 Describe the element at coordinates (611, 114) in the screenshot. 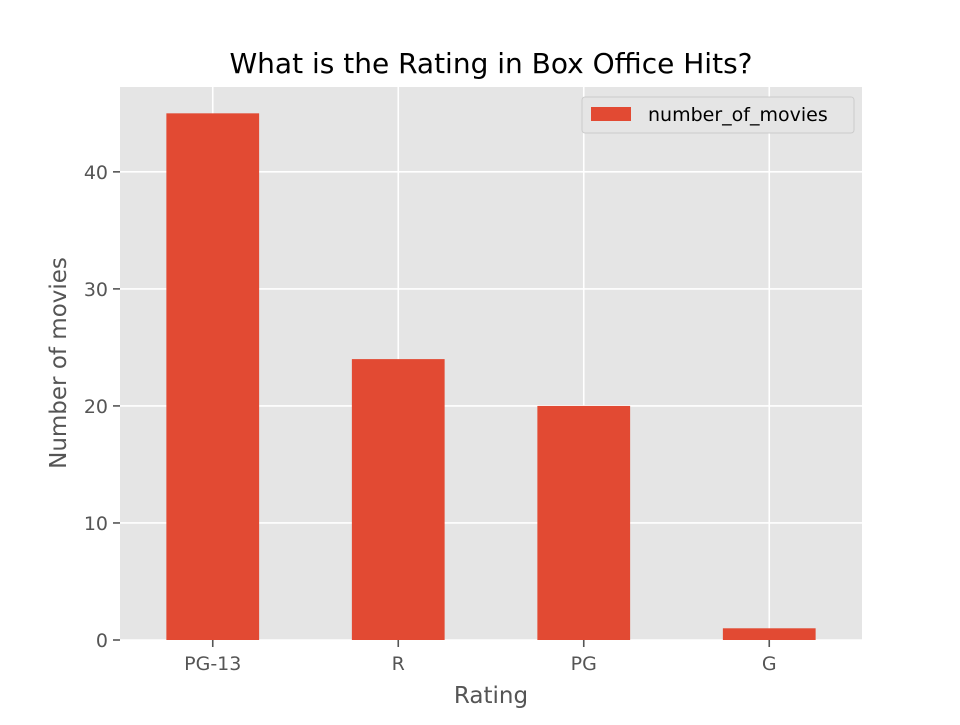

I see `legend-swatch` at that location.